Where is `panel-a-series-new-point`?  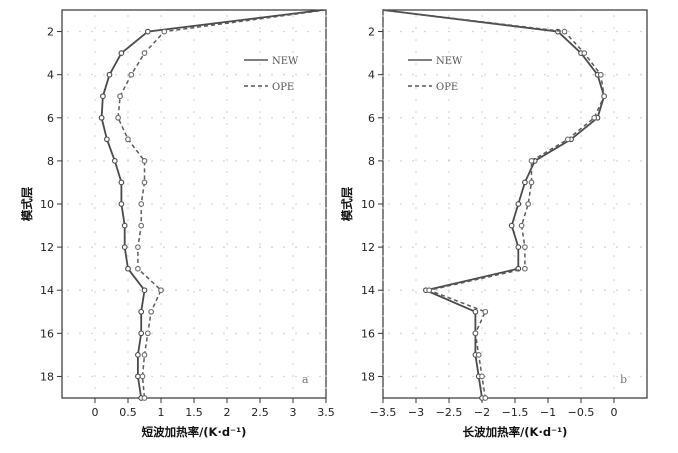
panel-a-series-new-point is located at coordinates (107, 139).